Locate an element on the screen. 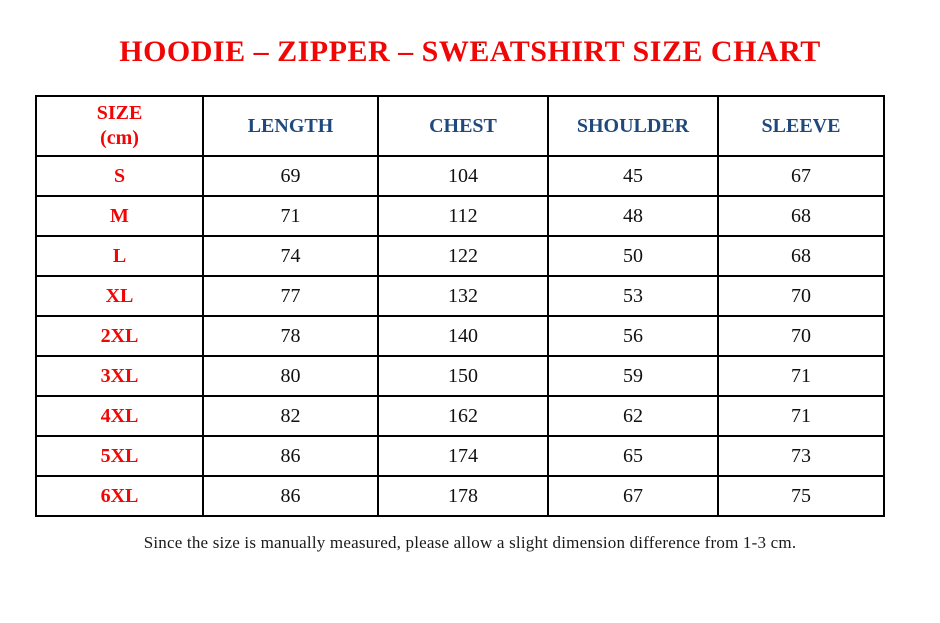 This screenshot has height=623, width=940. measurement-value: 73 is located at coordinates (801, 456).